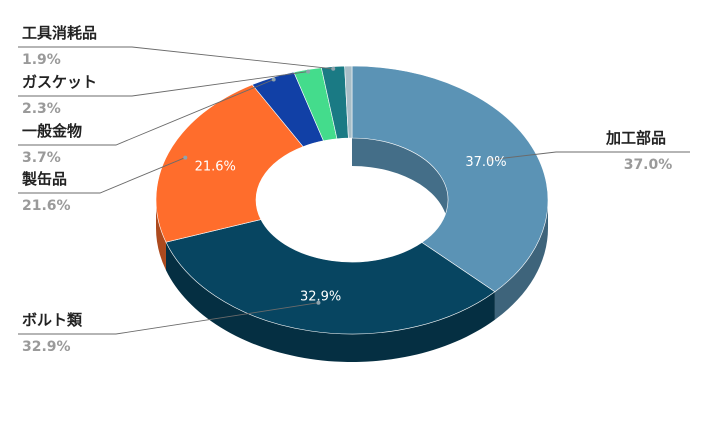  I want to click on label-value-kakou-buhin: 37.0%, so click(648, 165).